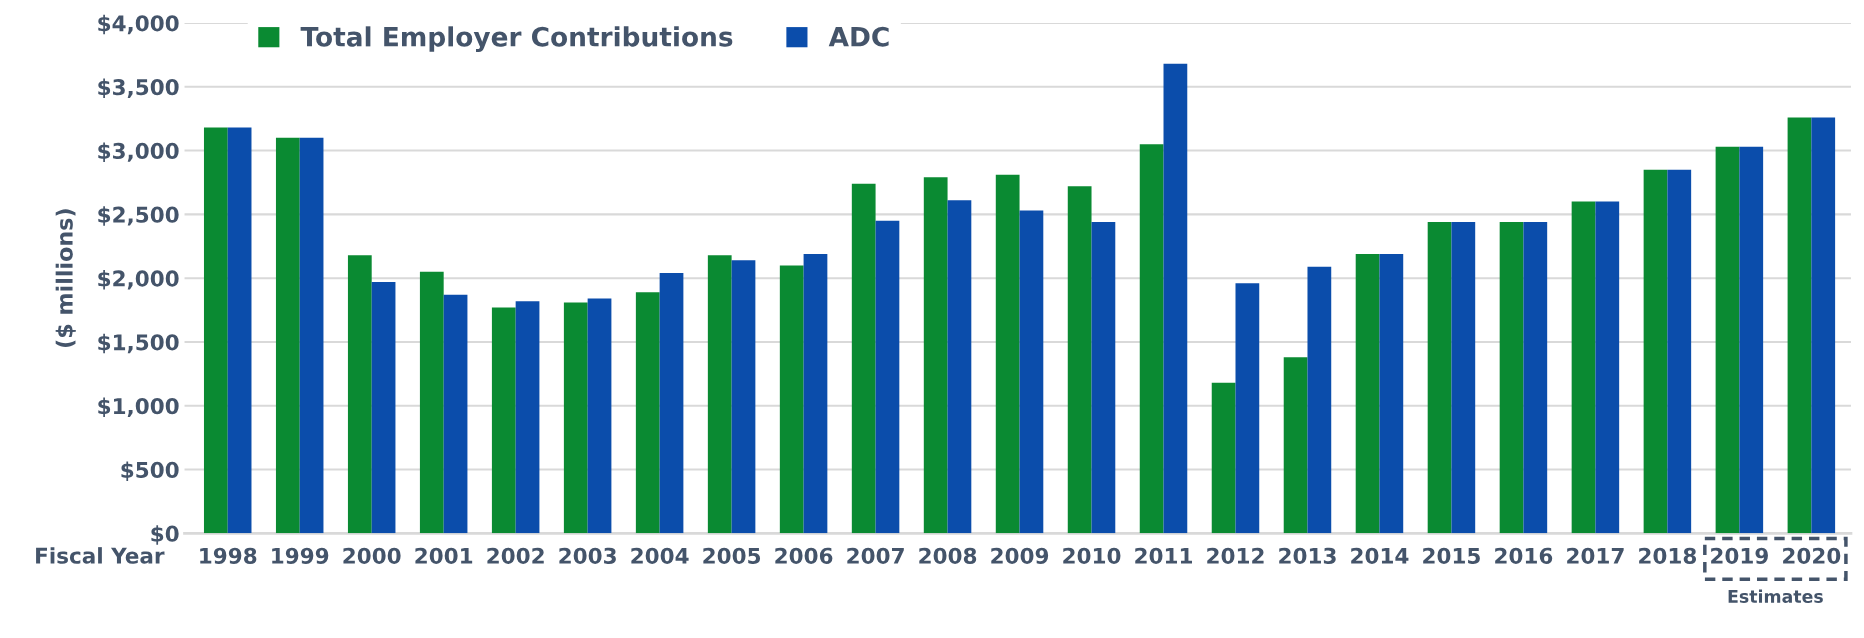 The height and width of the screenshot is (638, 1864). What do you see at coordinates (444, 555) in the screenshot?
I see `x-tick-label: 2001` at bounding box center [444, 555].